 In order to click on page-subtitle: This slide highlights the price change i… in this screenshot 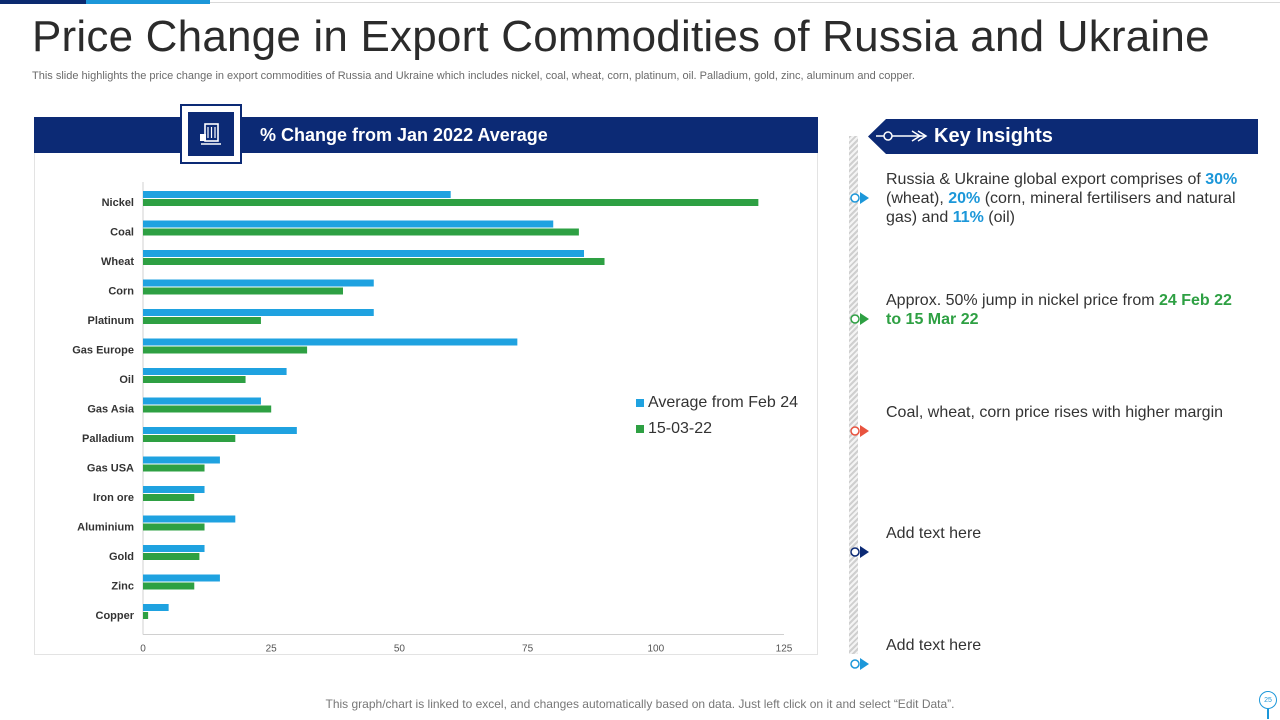, I will do `click(473, 76)`.